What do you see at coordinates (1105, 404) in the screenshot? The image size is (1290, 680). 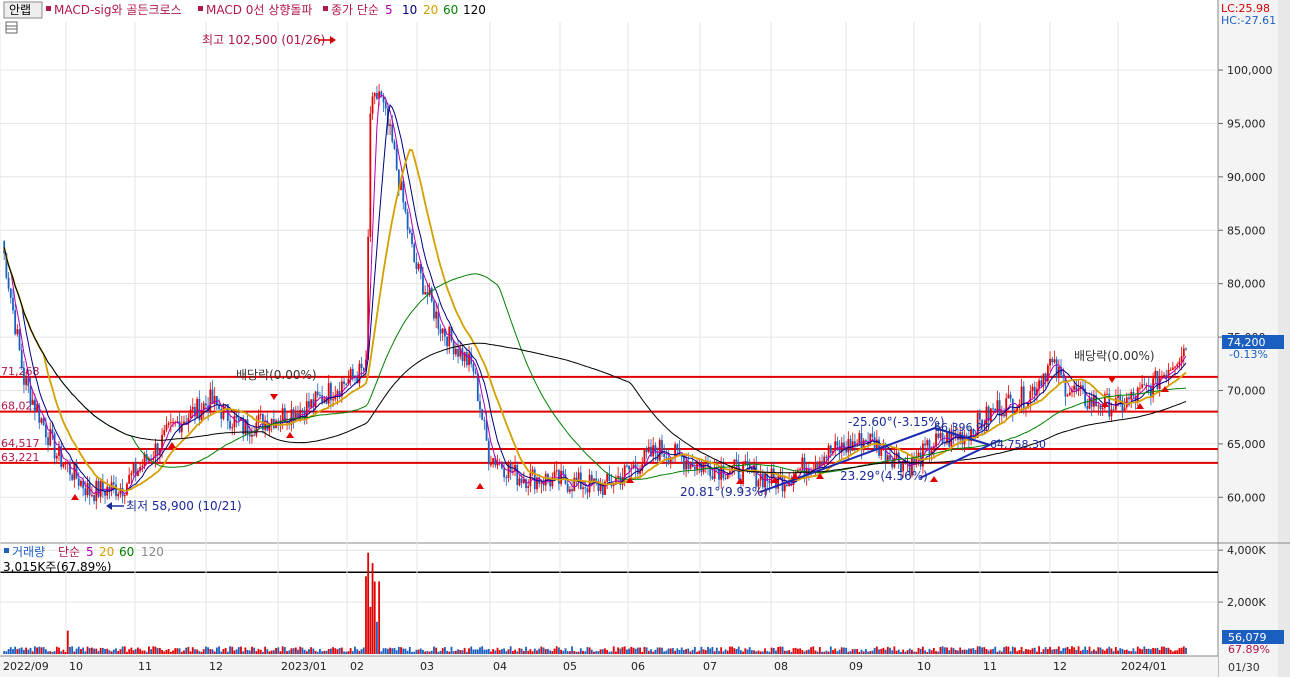 I see `buy-arrow` at bounding box center [1105, 404].